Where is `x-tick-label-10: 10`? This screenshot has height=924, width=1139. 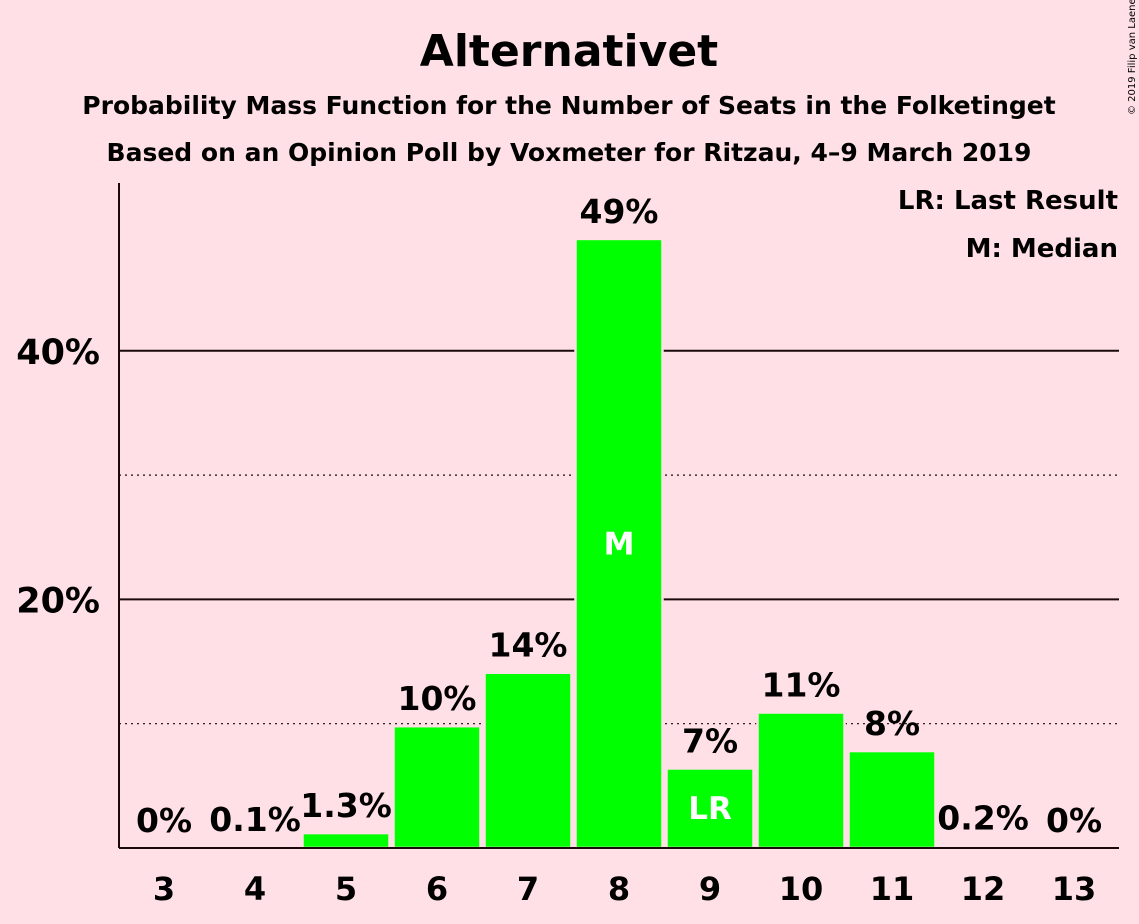 x-tick-label-10: 10 is located at coordinates (801, 889).